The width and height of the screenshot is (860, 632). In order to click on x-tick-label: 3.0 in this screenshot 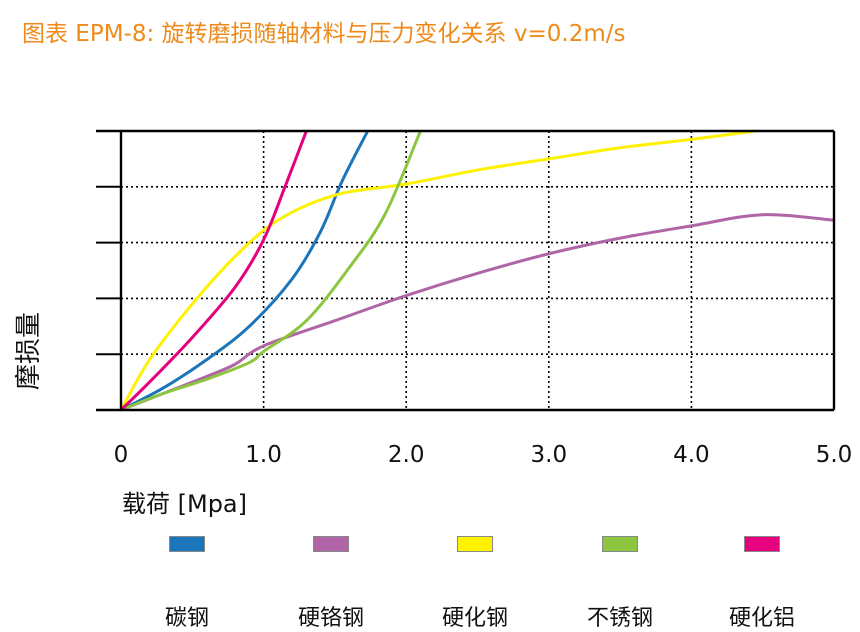, I will do `click(549, 455)`.